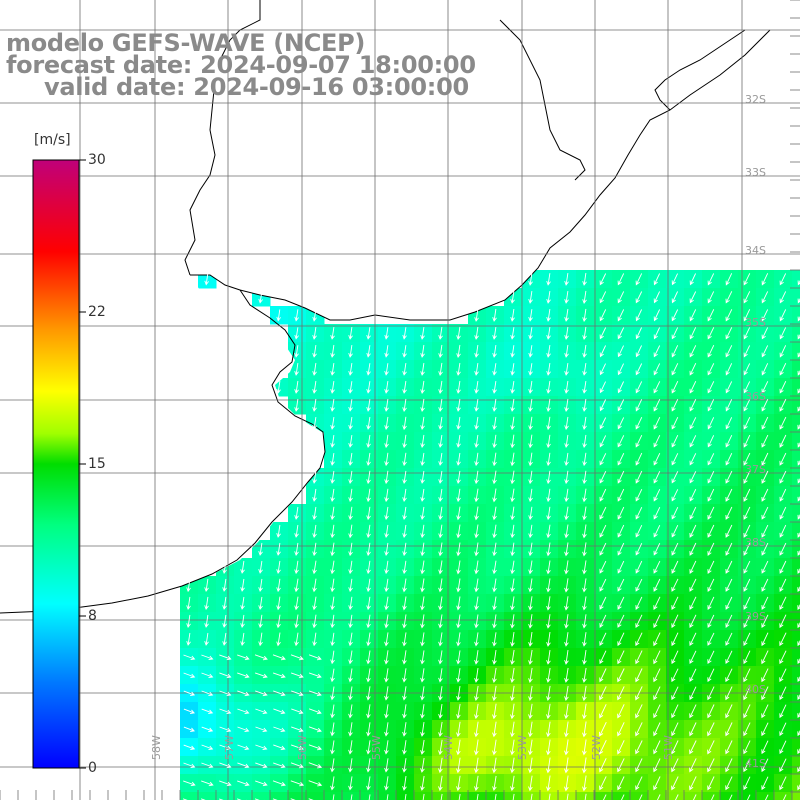  I want to click on lat-label: 39S, so click(755, 616).